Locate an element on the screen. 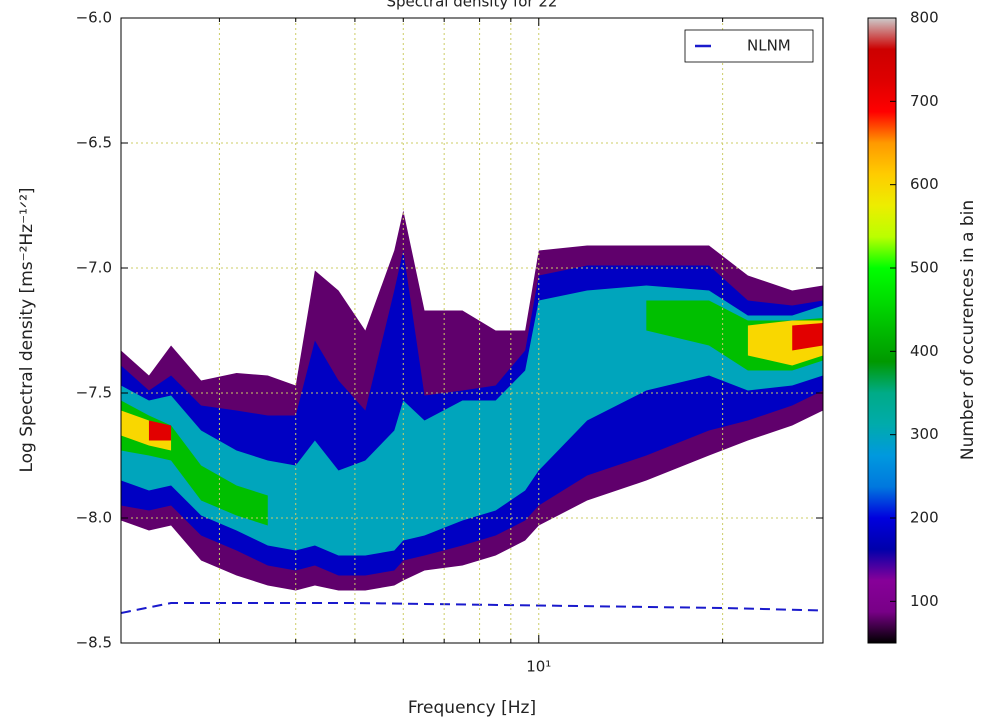  y-tick-label: −6.0 is located at coordinates (94, 18).